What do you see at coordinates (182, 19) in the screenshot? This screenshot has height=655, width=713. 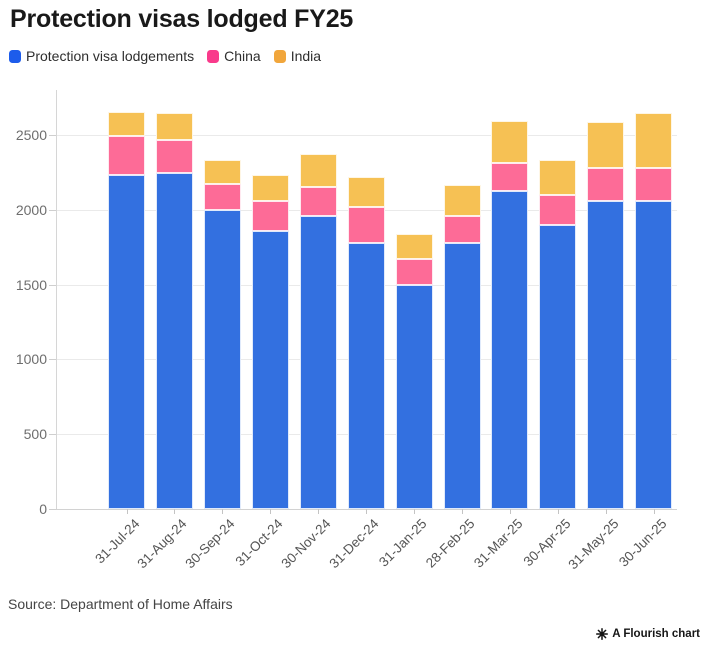 I see `chart-title: Protection visas lodged FY25` at bounding box center [182, 19].